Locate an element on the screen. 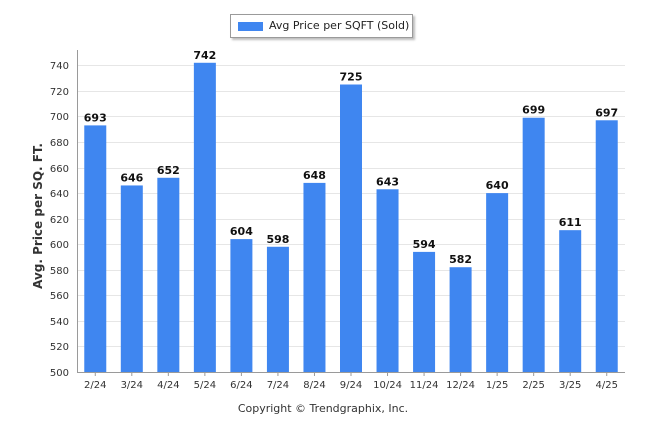 This screenshot has width=646, height=434. x-tick-label: 4/25 is located at coordinates (606, 385).